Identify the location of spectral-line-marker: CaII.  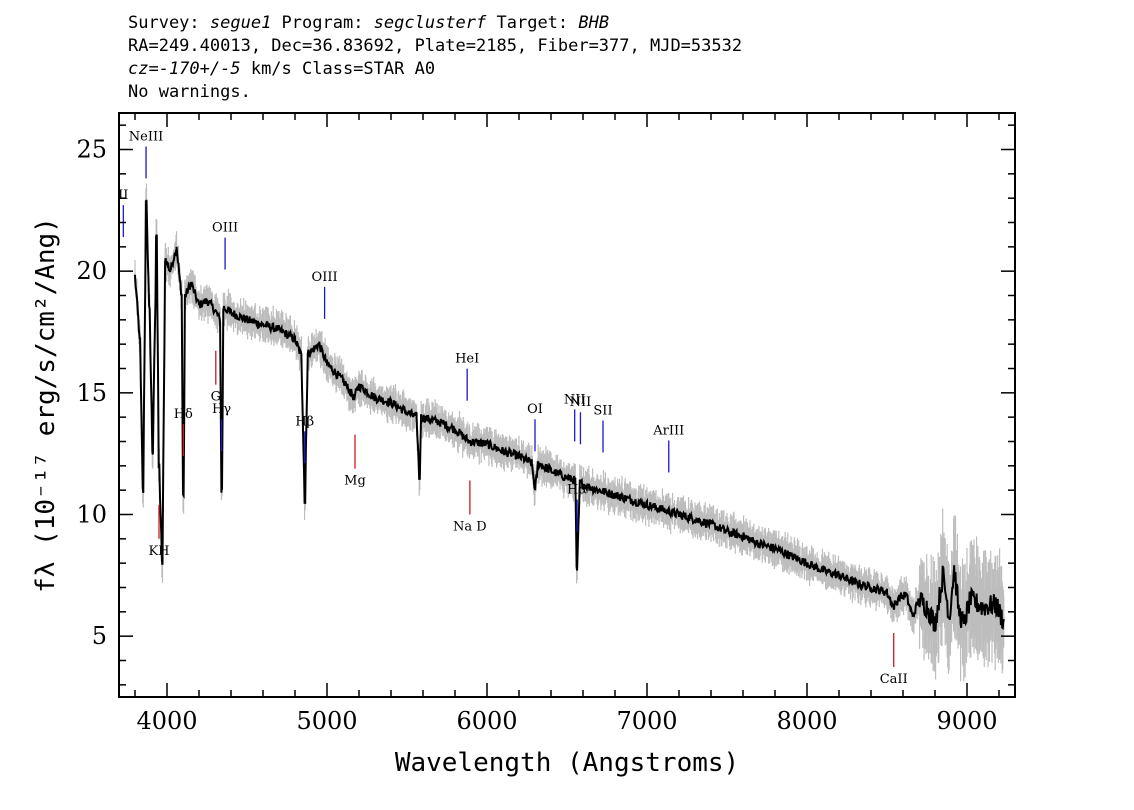
(894, 660).